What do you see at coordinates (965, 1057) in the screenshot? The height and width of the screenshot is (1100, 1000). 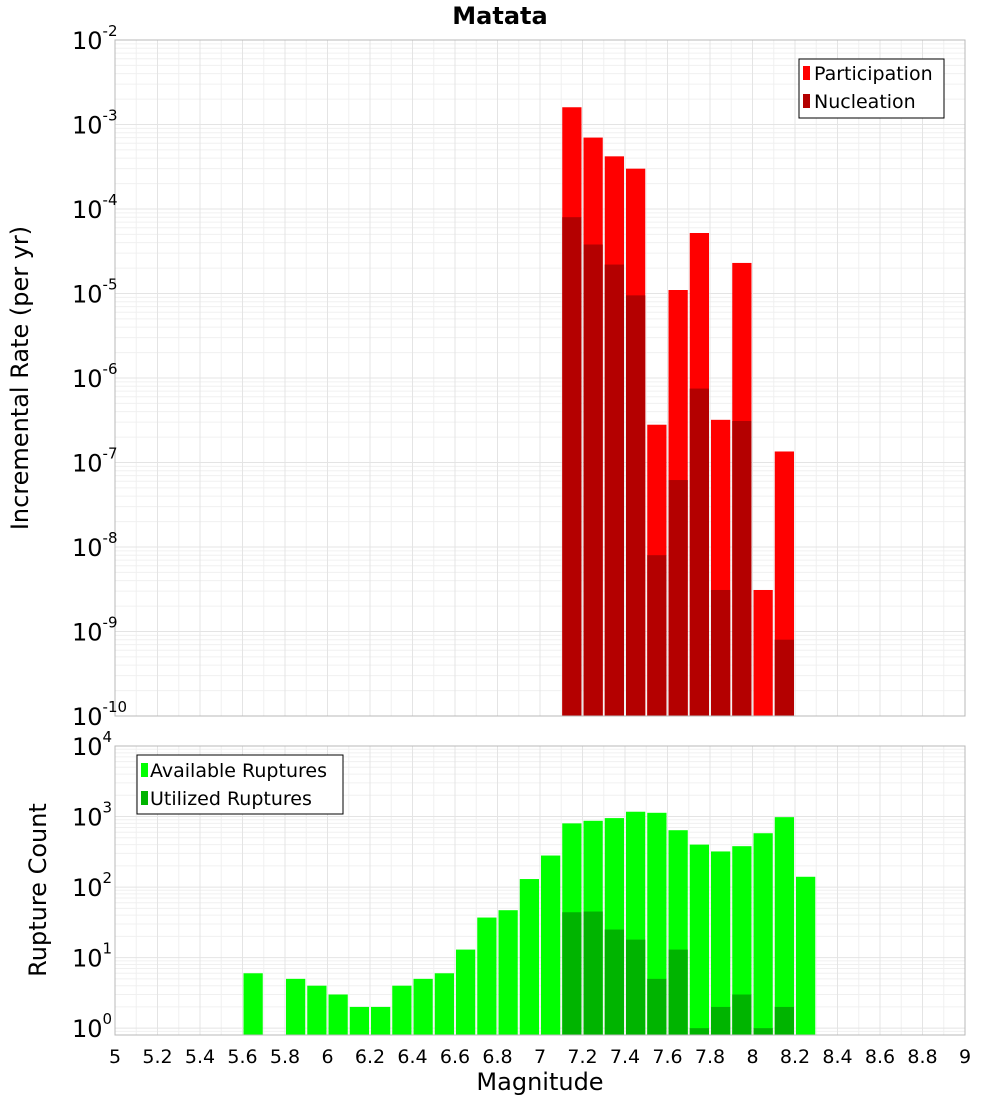 I see `x-tick-label: 9` at bounding box center [965, 1057].